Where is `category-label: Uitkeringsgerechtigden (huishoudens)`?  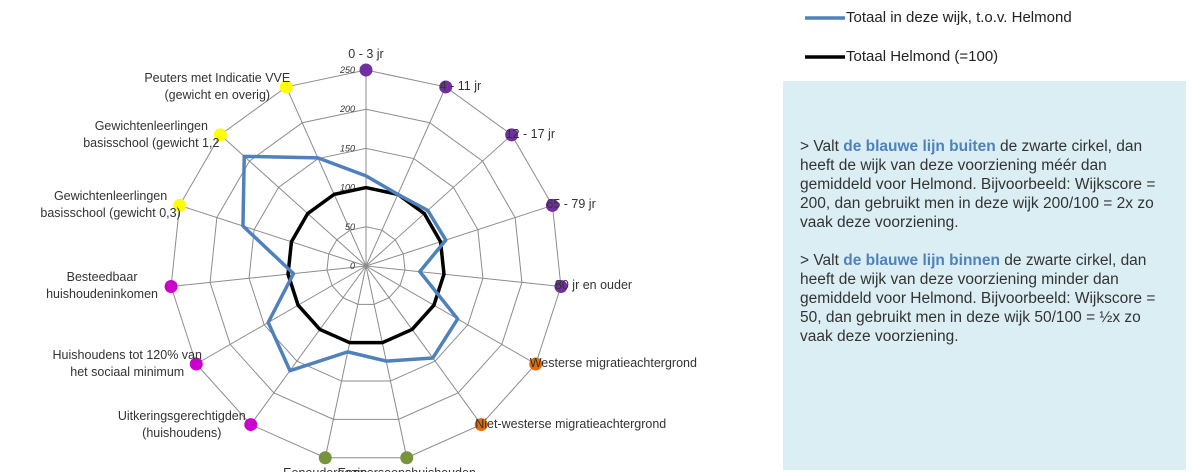
category-label: Uitkeringsgerechtigden (huishoudens) is located at coordinates (181, 424).